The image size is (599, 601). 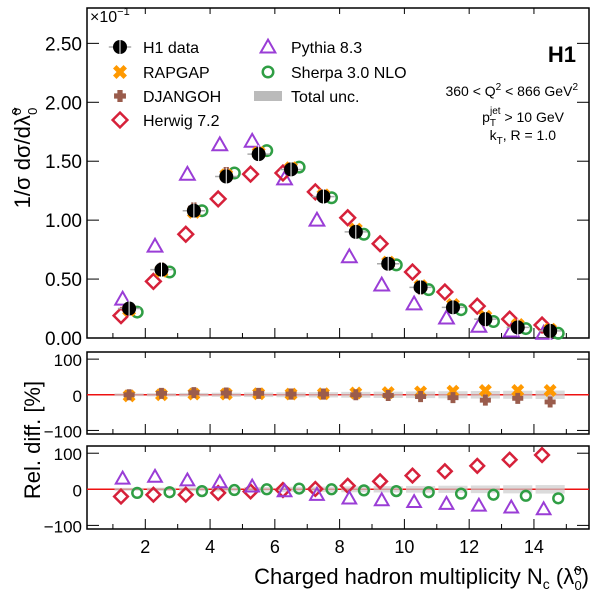 What do you see at coordinates (338, 393) in the screenshot?
I see `ratio-1-plot-frame` at bounding box center [338, 393].